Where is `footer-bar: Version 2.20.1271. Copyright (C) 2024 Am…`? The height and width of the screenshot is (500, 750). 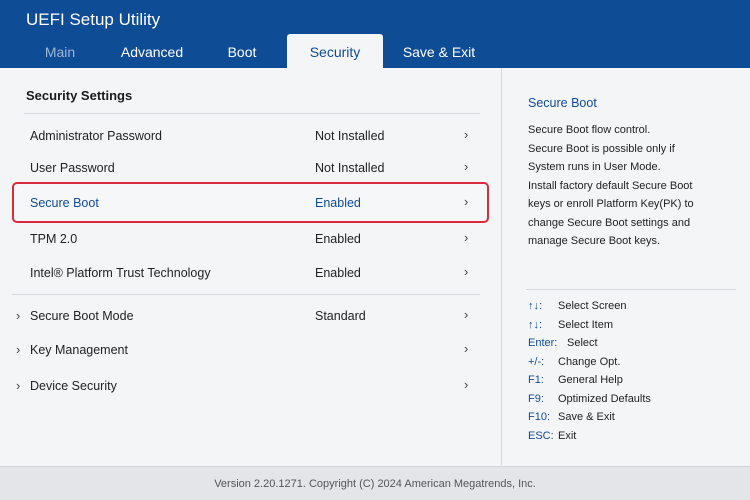 footer-bar: Version 2.20.1271. Copyright (C) 2024 Am… is located at coordinates (375, 483).